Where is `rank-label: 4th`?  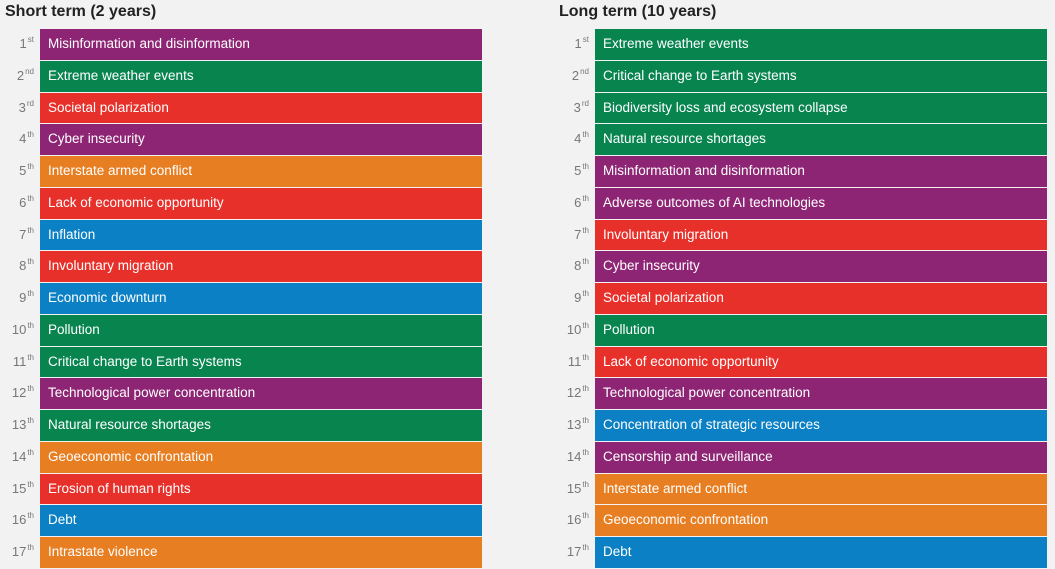
rank-label: 4th is located at coordinates (17, 139).